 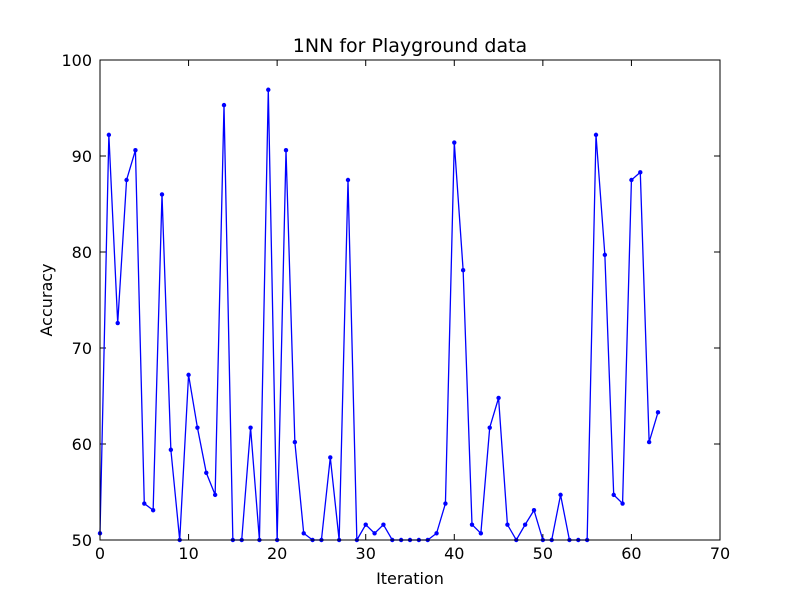 What do you see at coordinates (82, 540) in the screenshot?
I see `y-tick-label: 50` at bounding box center [82, 540].